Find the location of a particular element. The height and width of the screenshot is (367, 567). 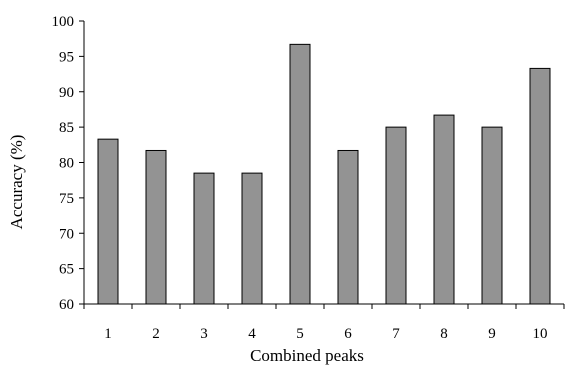

y-tick-label: 60 is located at coordinates (66, 305).